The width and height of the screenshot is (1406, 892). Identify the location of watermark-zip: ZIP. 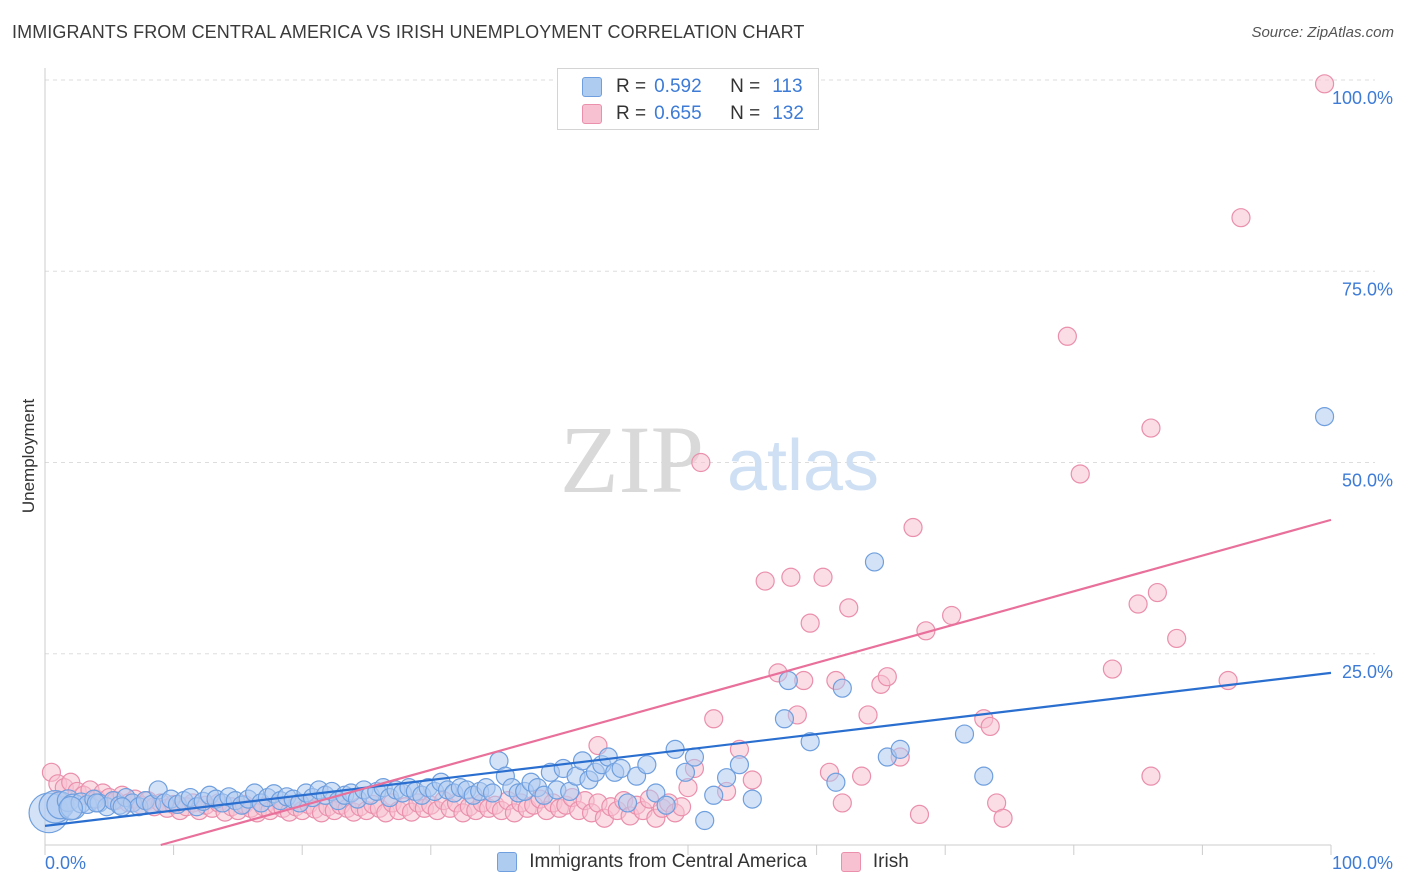
(632, 459).